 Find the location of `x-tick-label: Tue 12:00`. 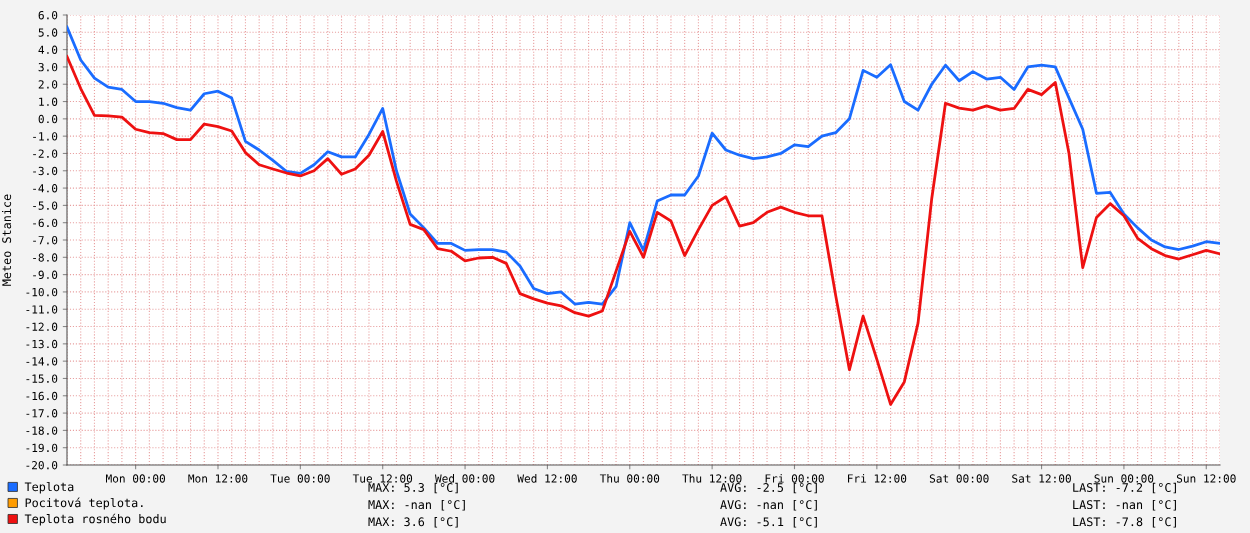

x-tick-label: Tue 12:00 is located at coordinates (382, 478).